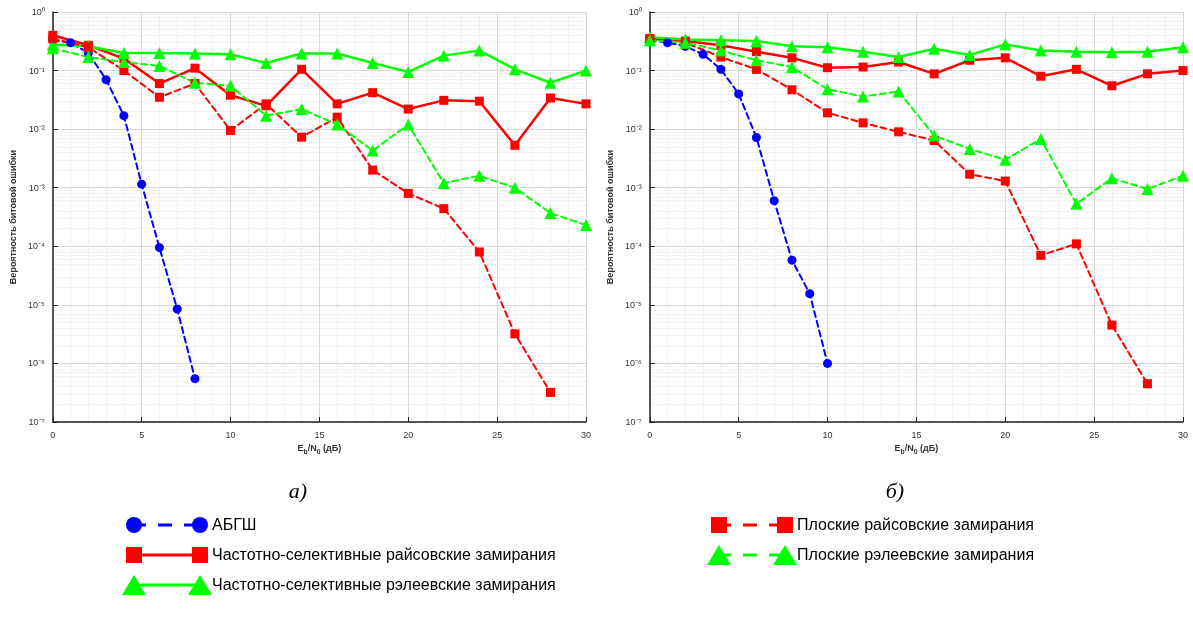 Image resolution: width=1193 pixels, height=632 pixels. I want to click on y-tick-label: 10⁻⁷, so click(633, 422).